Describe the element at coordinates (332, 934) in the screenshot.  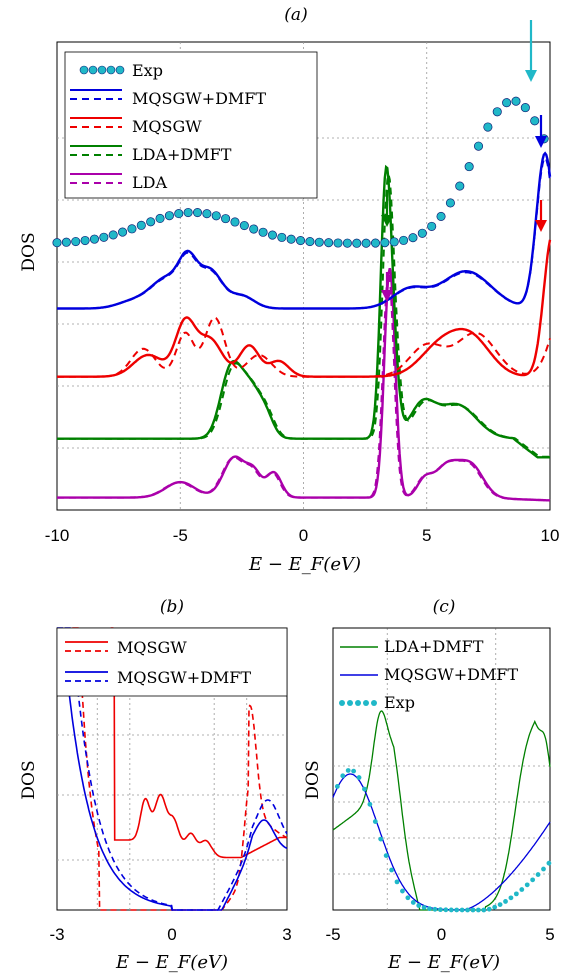
I see `x-tick-label: -5` at that location.